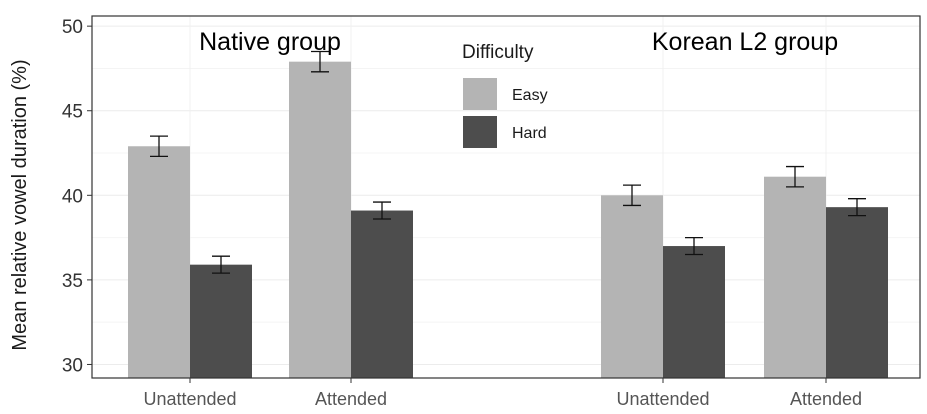 Image resolution: width=927 pixels, height=414 pixels. What do you see at coordinates (498, 52) in the screenshot?
I see `legend-title: Difficulty` at bounding box center [498, 52].